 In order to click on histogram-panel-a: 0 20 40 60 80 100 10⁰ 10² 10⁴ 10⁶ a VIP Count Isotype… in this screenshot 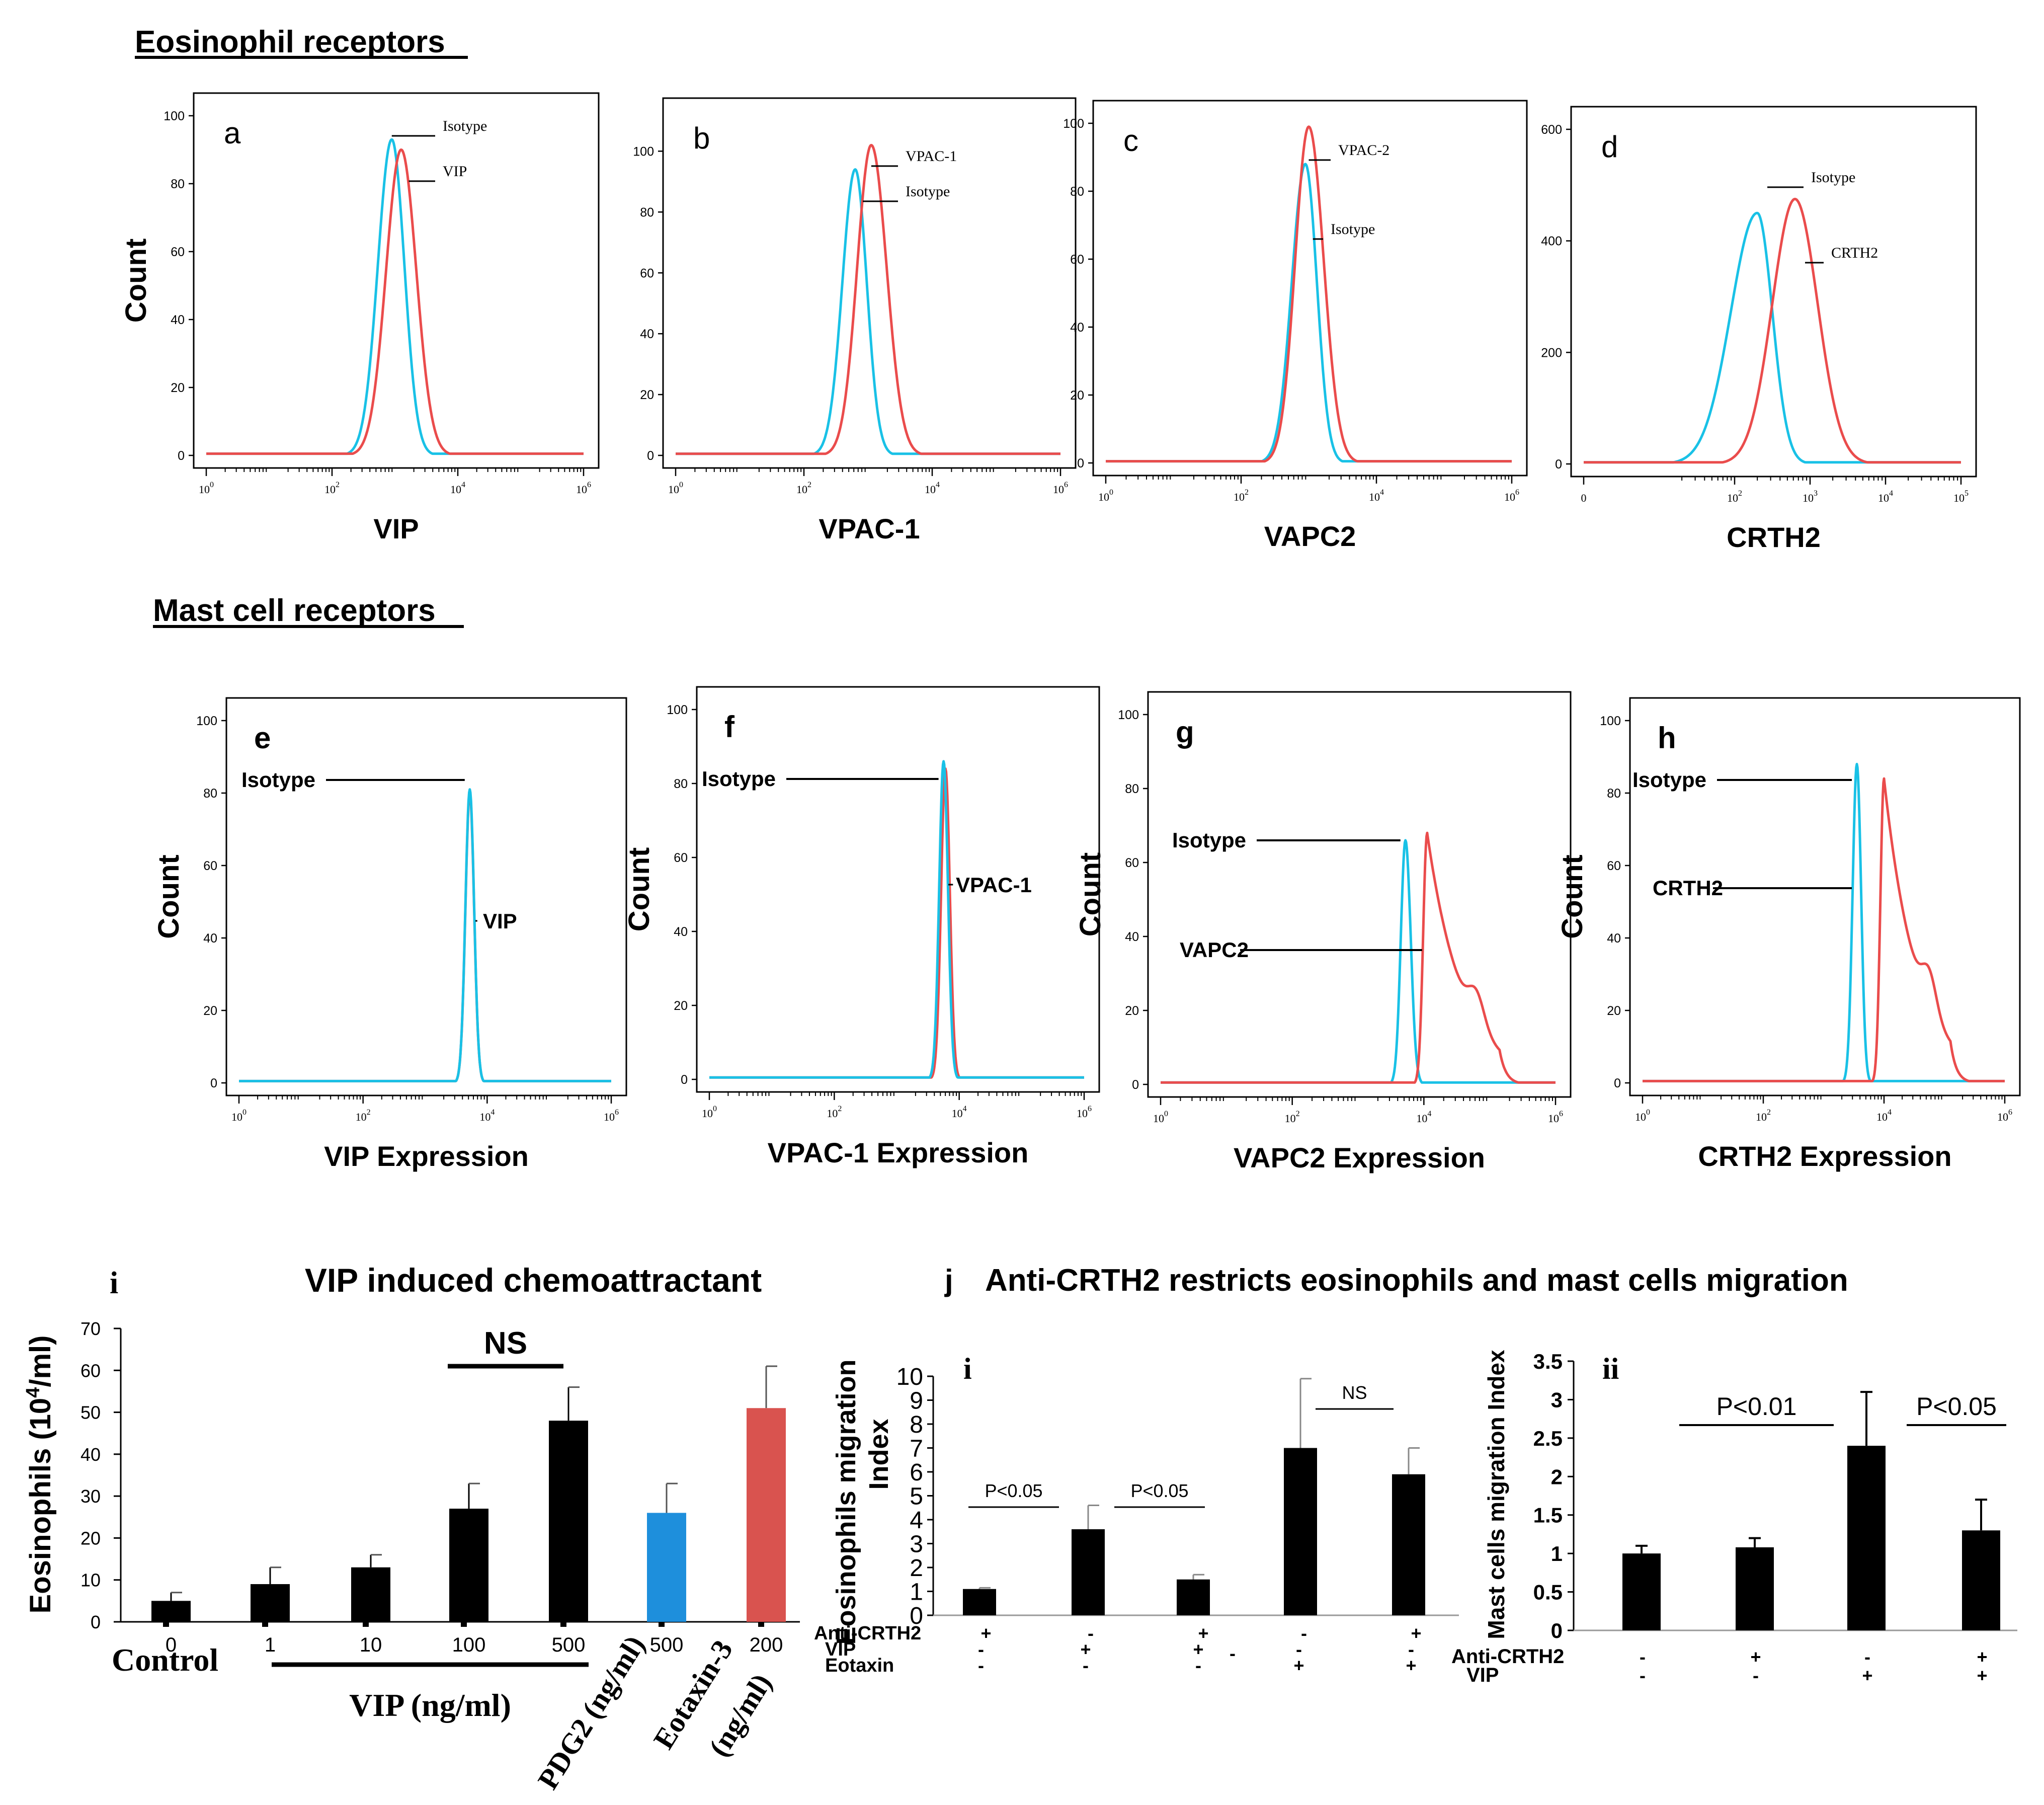, I will do `click(360, 318)`.